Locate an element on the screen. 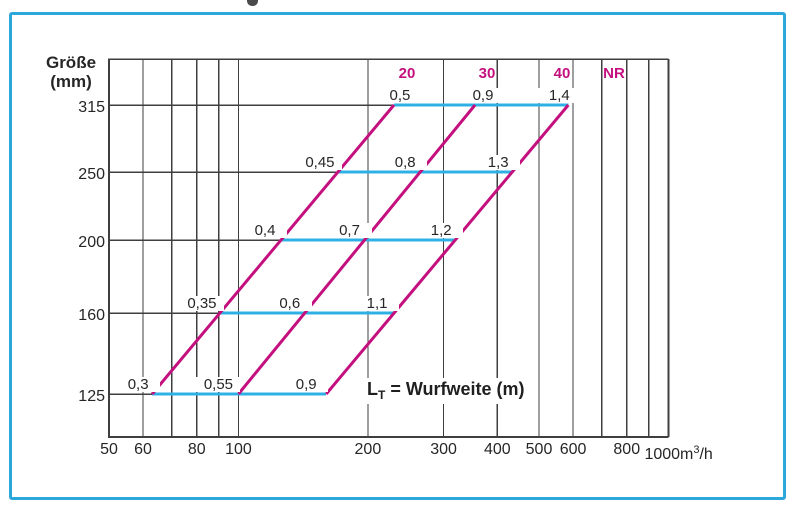 This screenshot has height=510, width=800. legend-text: = Wurfweite (m) is located at coordinates (455, 389).